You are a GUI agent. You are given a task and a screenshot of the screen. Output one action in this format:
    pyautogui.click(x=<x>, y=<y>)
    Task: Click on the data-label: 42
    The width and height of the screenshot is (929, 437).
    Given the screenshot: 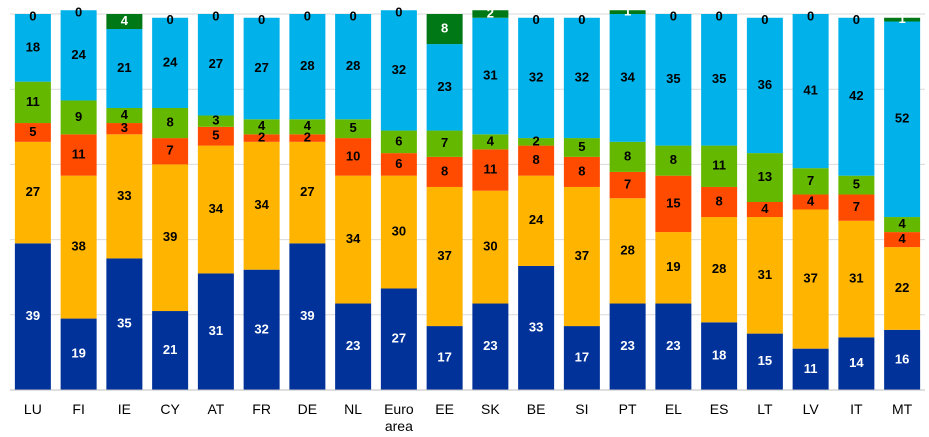 What is the action you would take?
    pyautogui.click(x=856, y=95)
    